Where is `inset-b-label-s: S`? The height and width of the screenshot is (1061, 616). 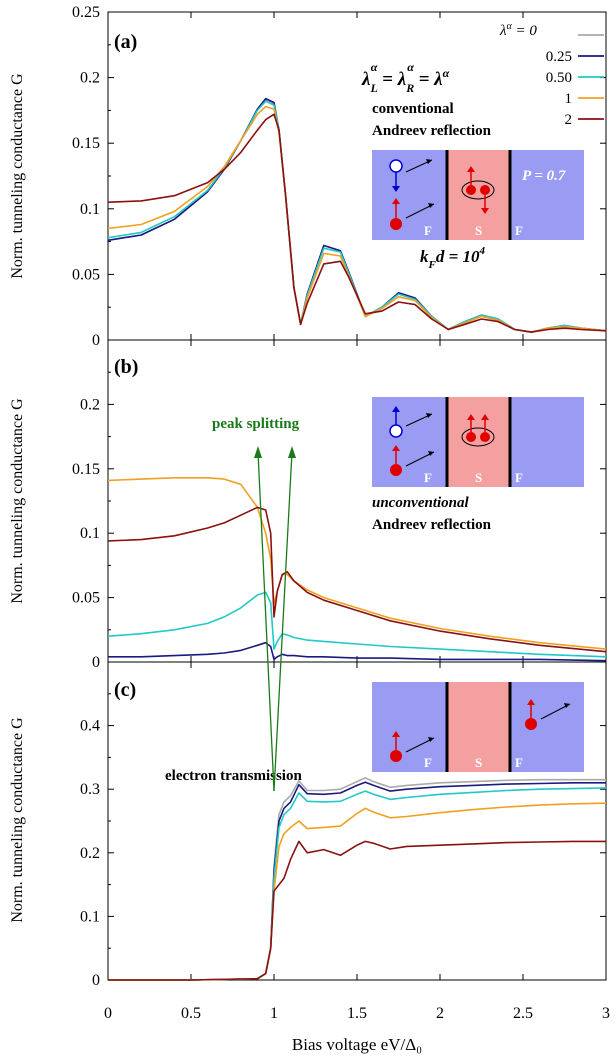
inset-b-label-s: S is located at coordinates (478, 477).